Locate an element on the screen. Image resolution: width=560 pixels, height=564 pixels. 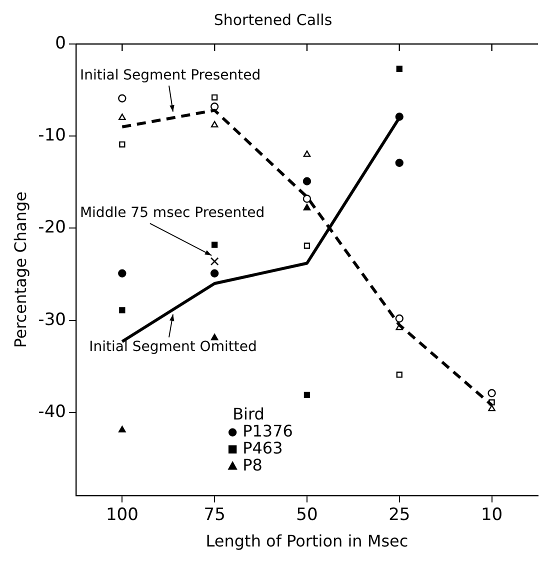
chart-title: Shortened Calls is located at coordinates (273, 19).